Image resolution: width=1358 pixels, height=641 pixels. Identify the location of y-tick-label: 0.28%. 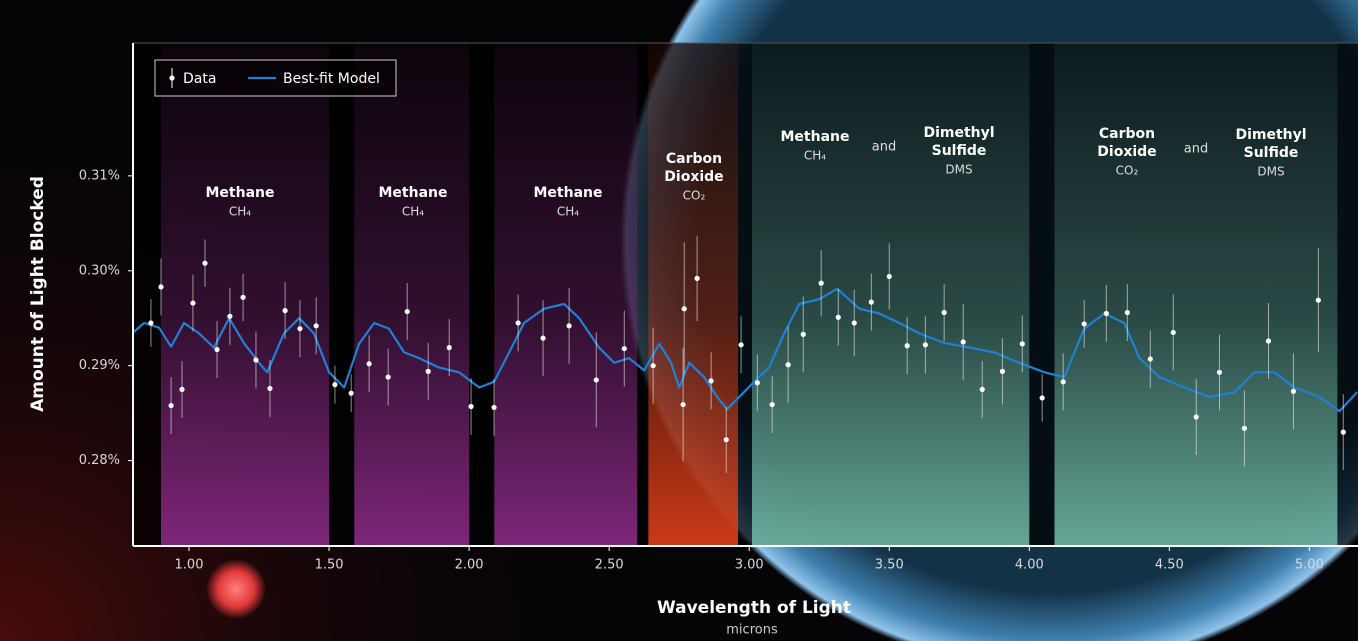
(99, 460).